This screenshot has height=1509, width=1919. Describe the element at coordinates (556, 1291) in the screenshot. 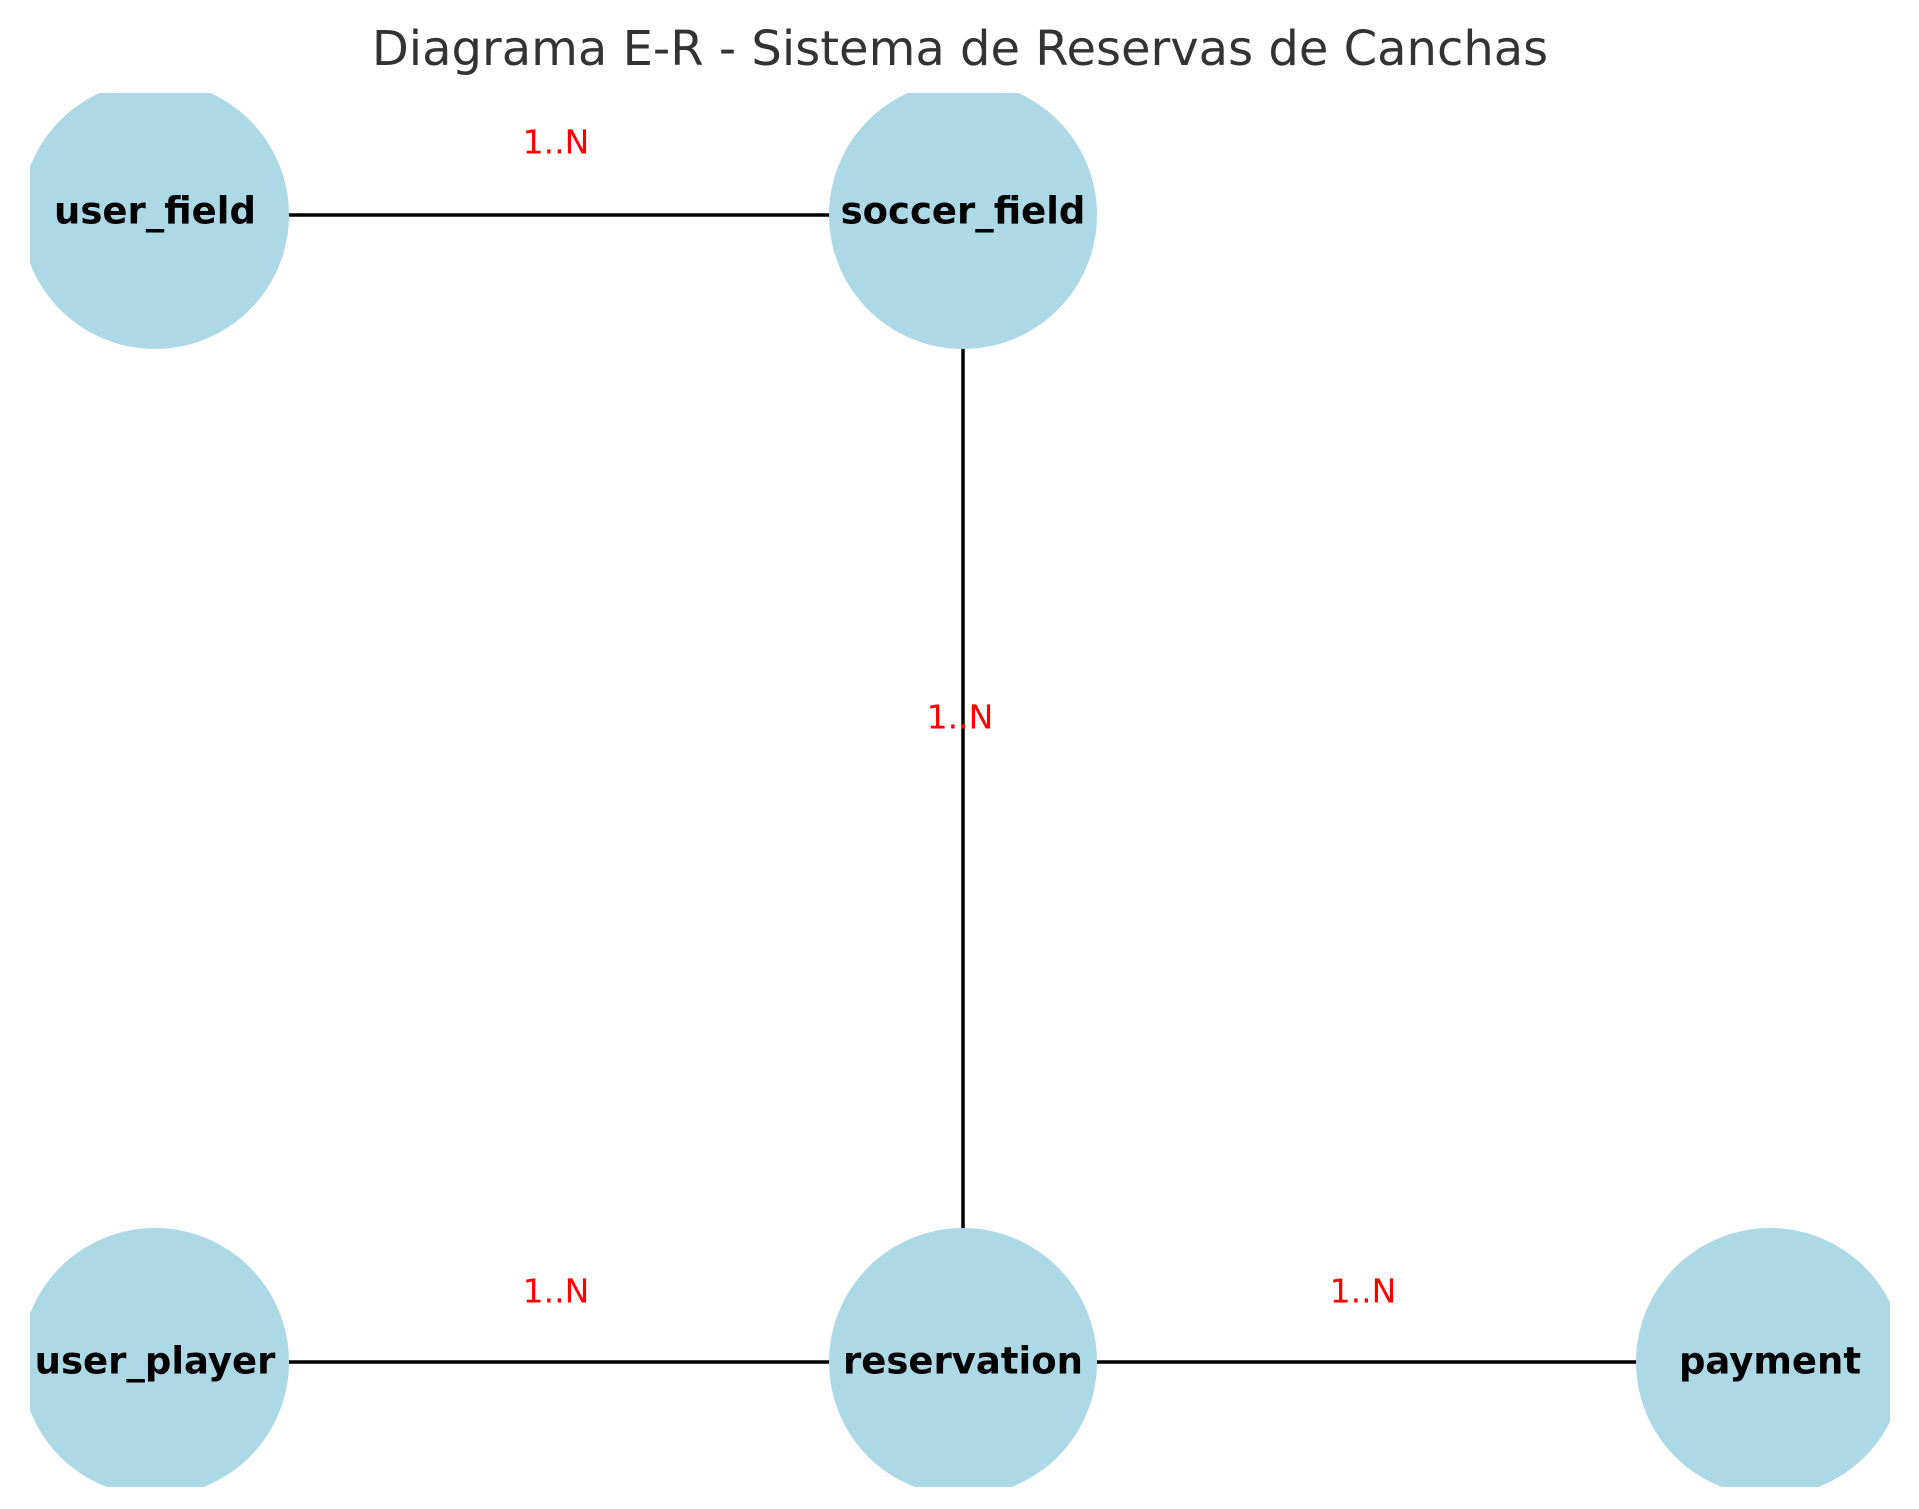

I see `cardinality-label-user-player-reservation: 1..N` at that location.